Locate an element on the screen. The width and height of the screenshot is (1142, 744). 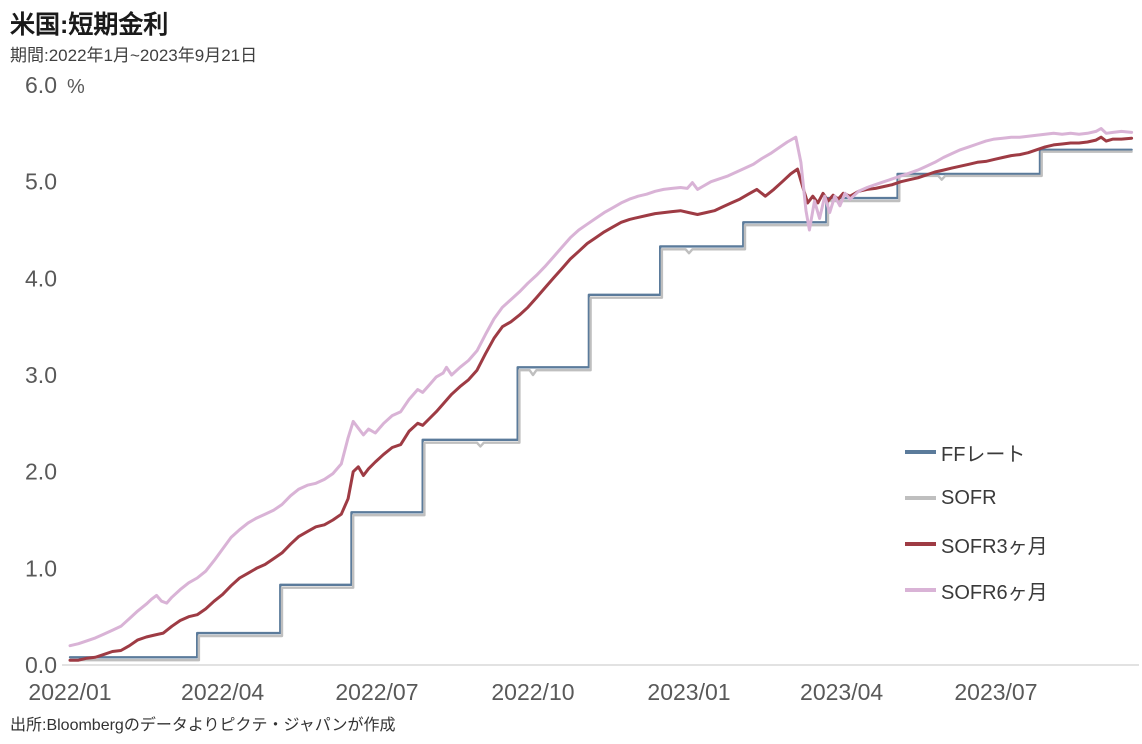
legend: FFレート SOFR SOFR3ヶ月 SOFR6ヶ月 is located at coordinates (976, 521).